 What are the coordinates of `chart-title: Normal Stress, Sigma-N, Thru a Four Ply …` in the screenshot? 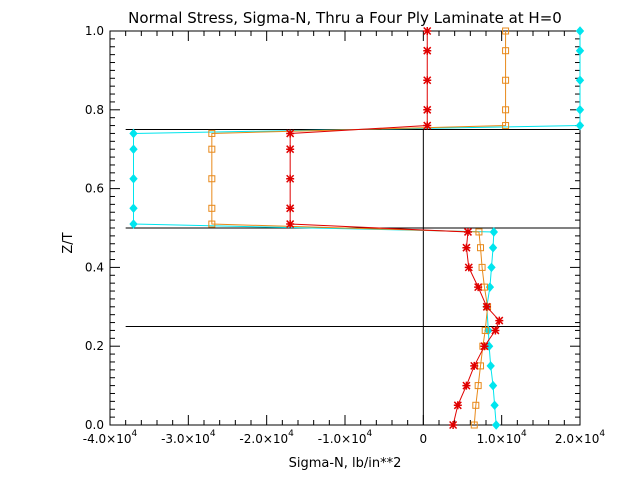 It's located at (345, 18).